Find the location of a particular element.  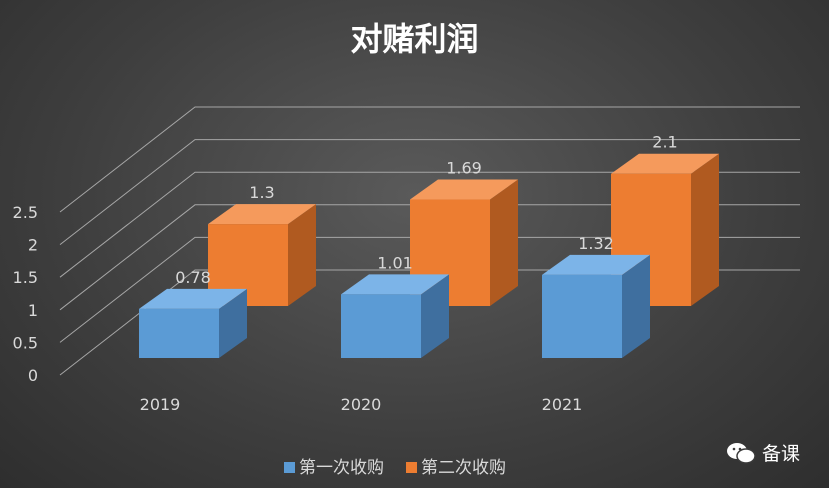

watermark-text: 备课 is located at coordinates (781, 454).